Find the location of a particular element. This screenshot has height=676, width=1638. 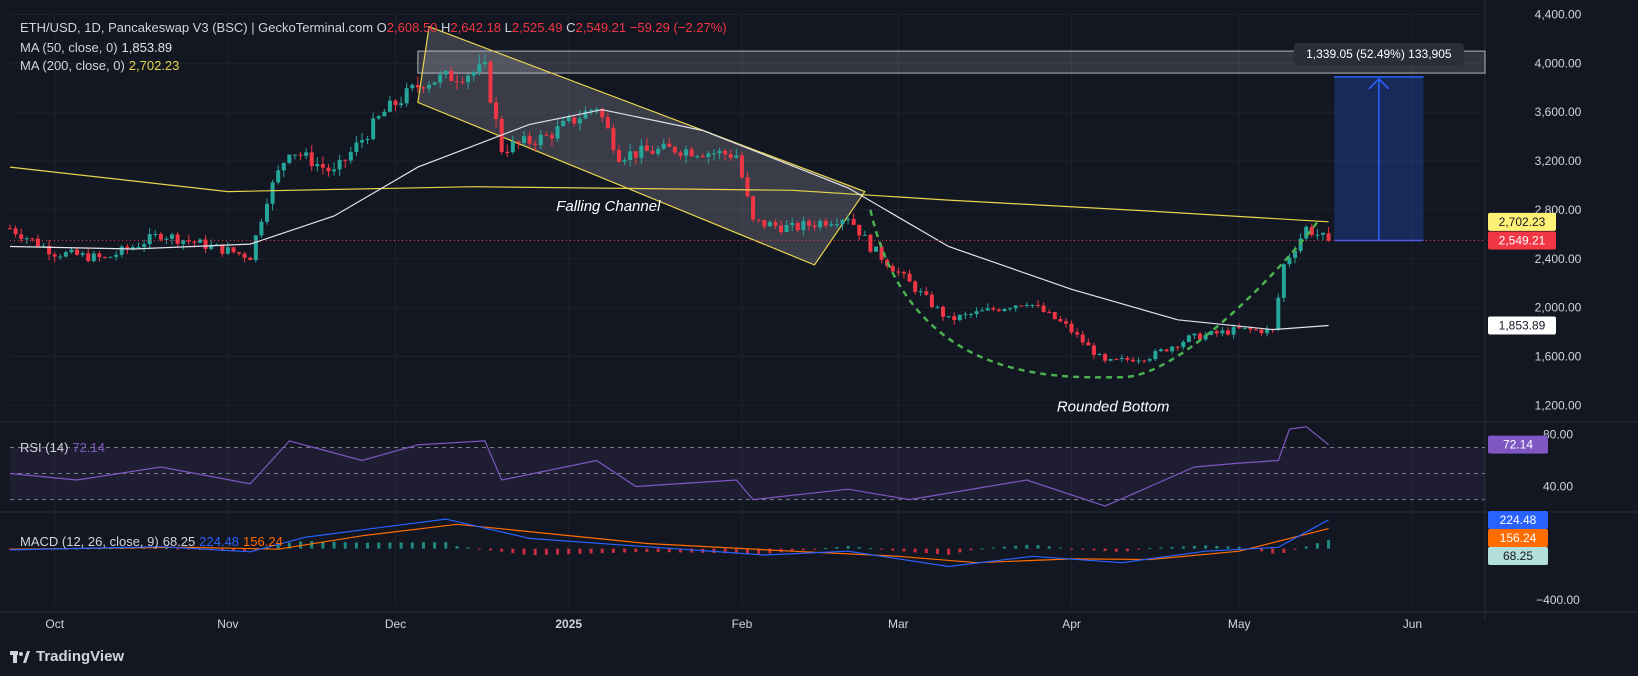

time-tick-label: May is located at coordinates (1239, 624).